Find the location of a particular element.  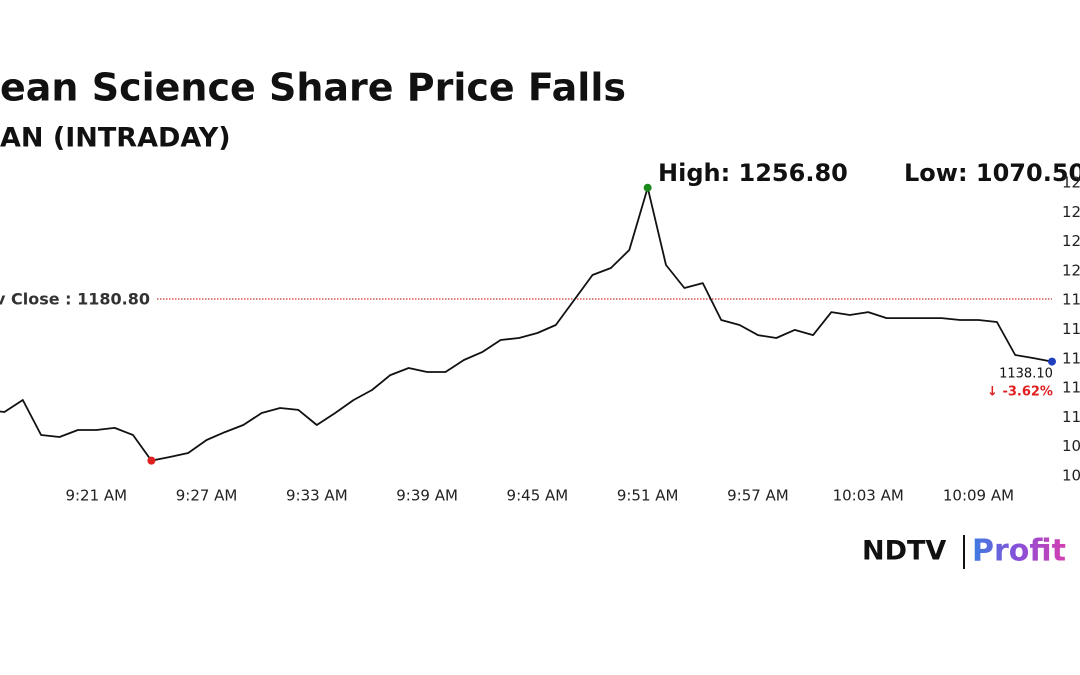

x-tick-label: 9:33 AM is located at coordinates (317, 496).